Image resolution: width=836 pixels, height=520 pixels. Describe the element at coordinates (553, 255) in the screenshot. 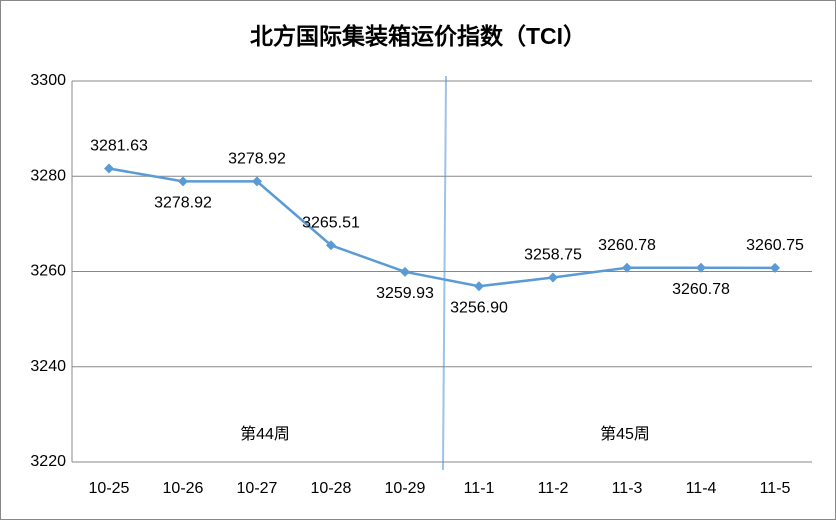

I see `data-label: 3258.75` at that location.